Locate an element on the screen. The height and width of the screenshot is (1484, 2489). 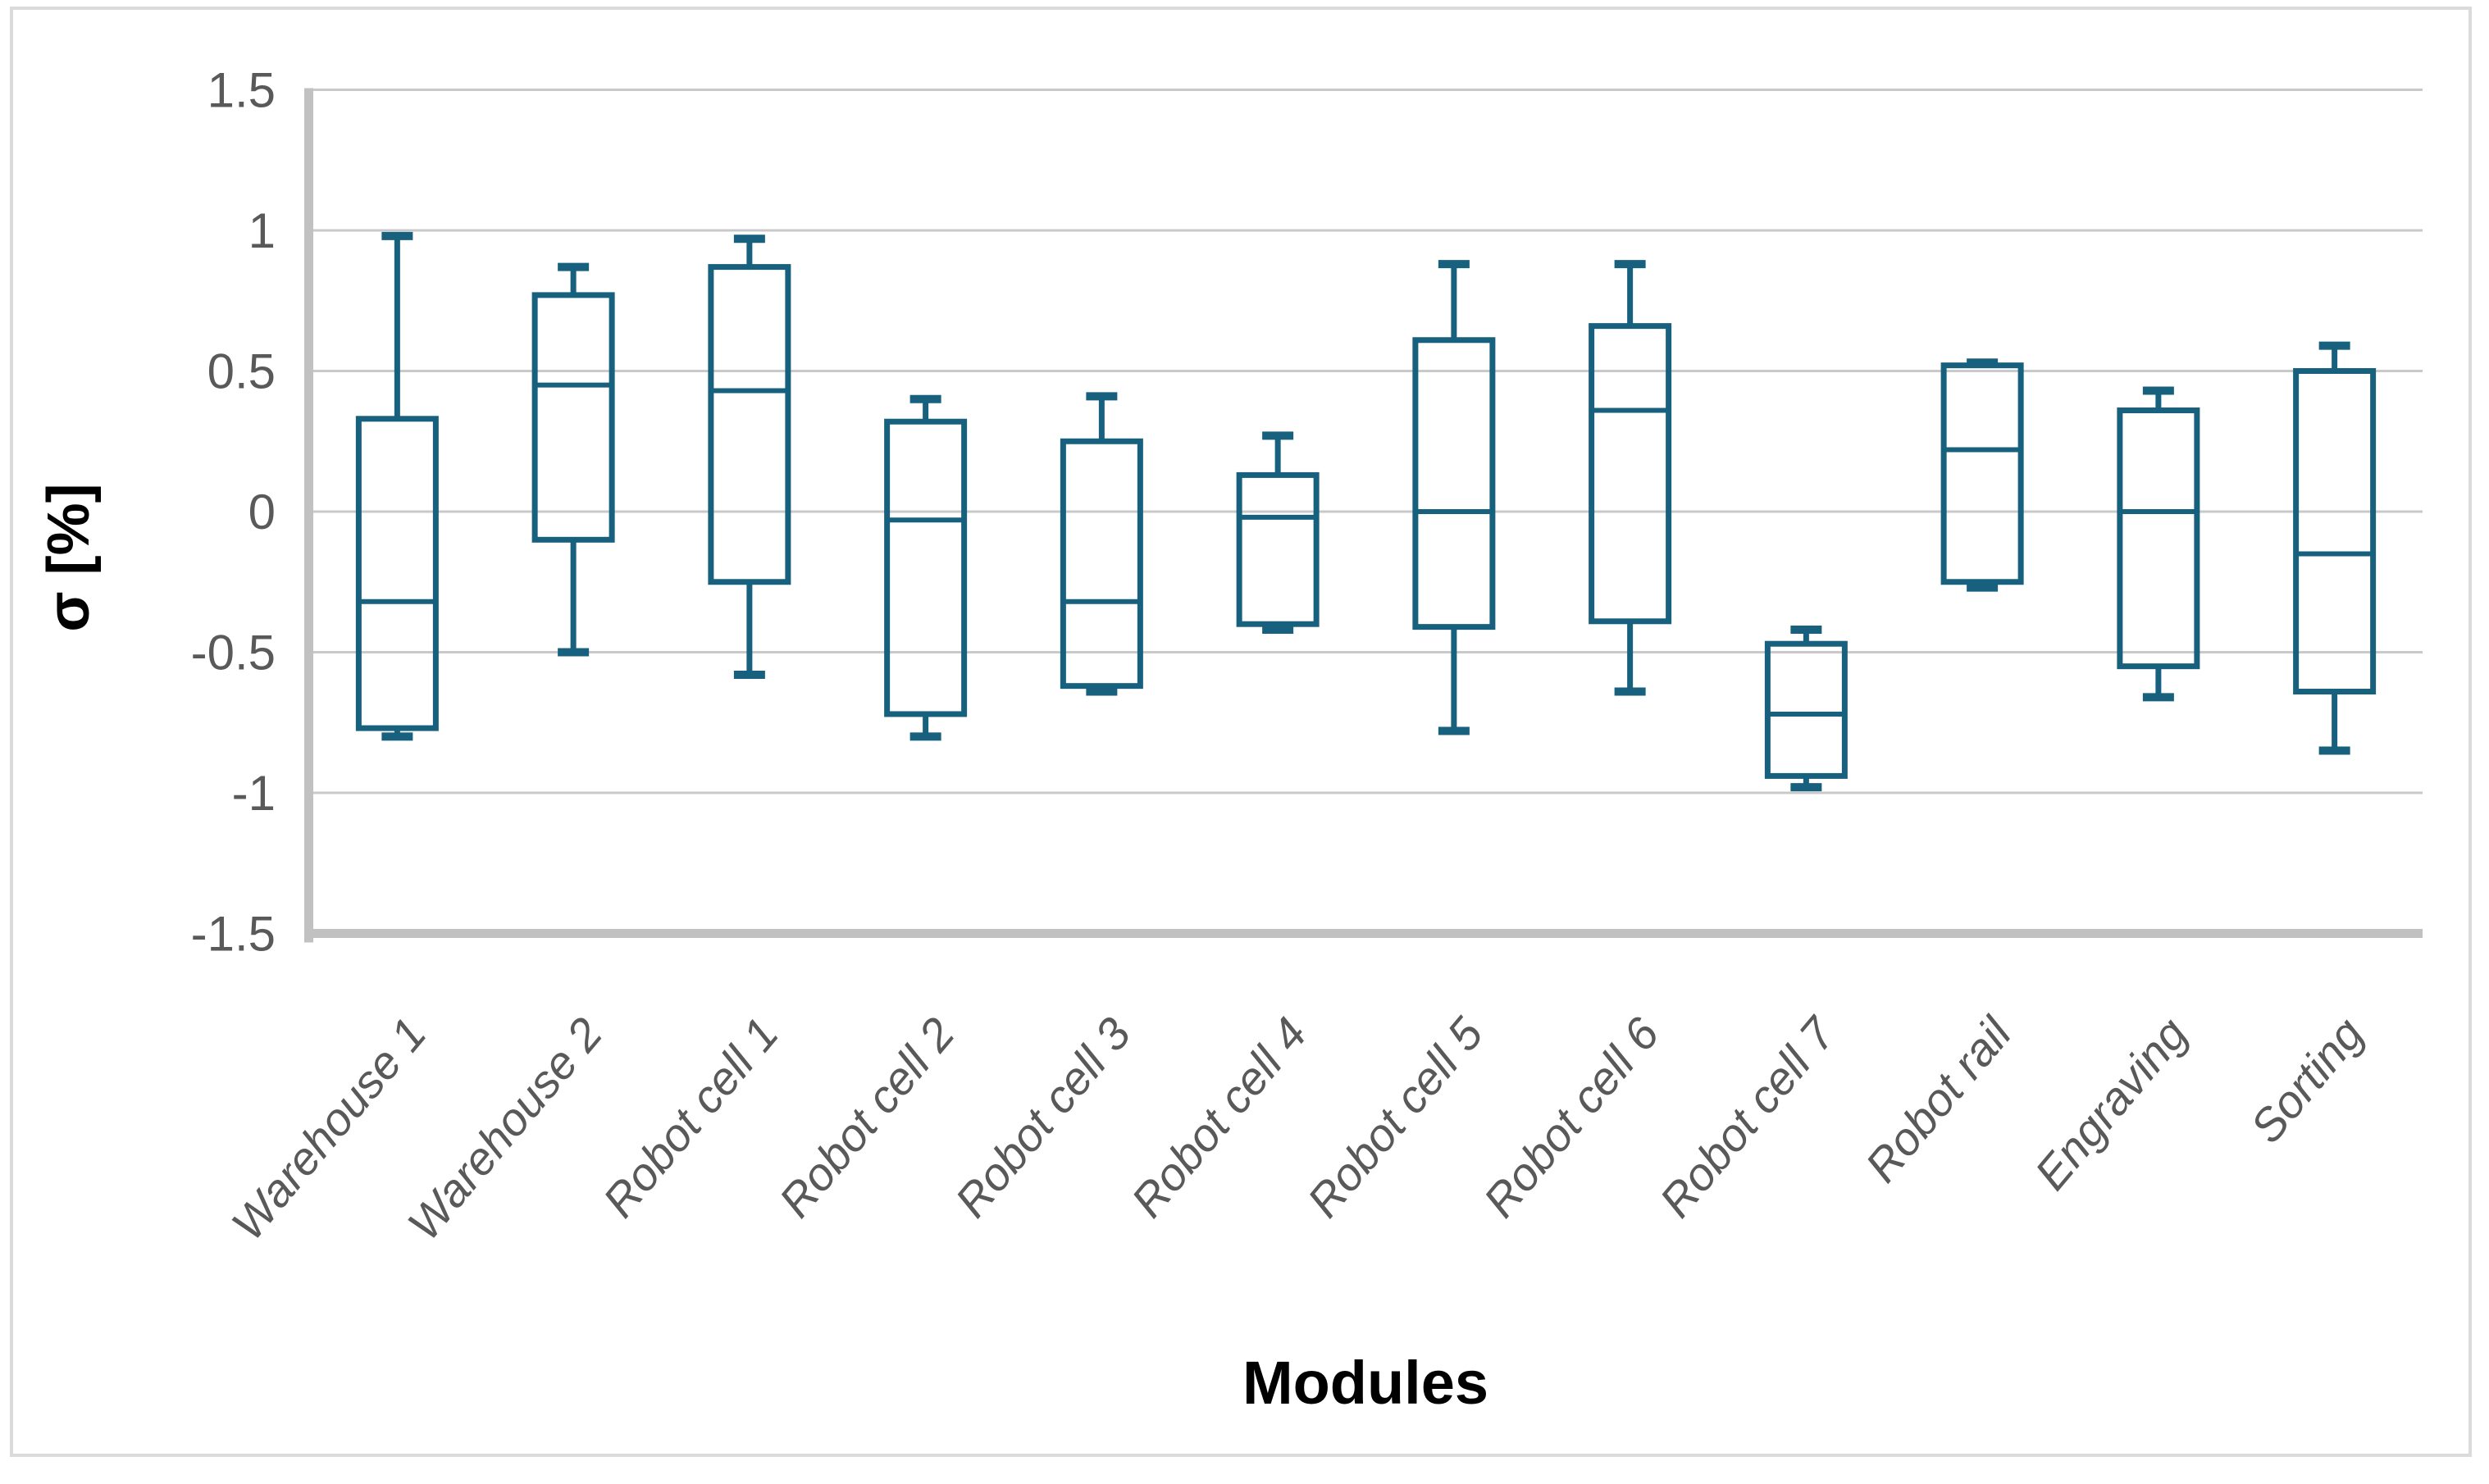
x-category-label: Robot cell 4 is located at coordinates (1218, 1117).